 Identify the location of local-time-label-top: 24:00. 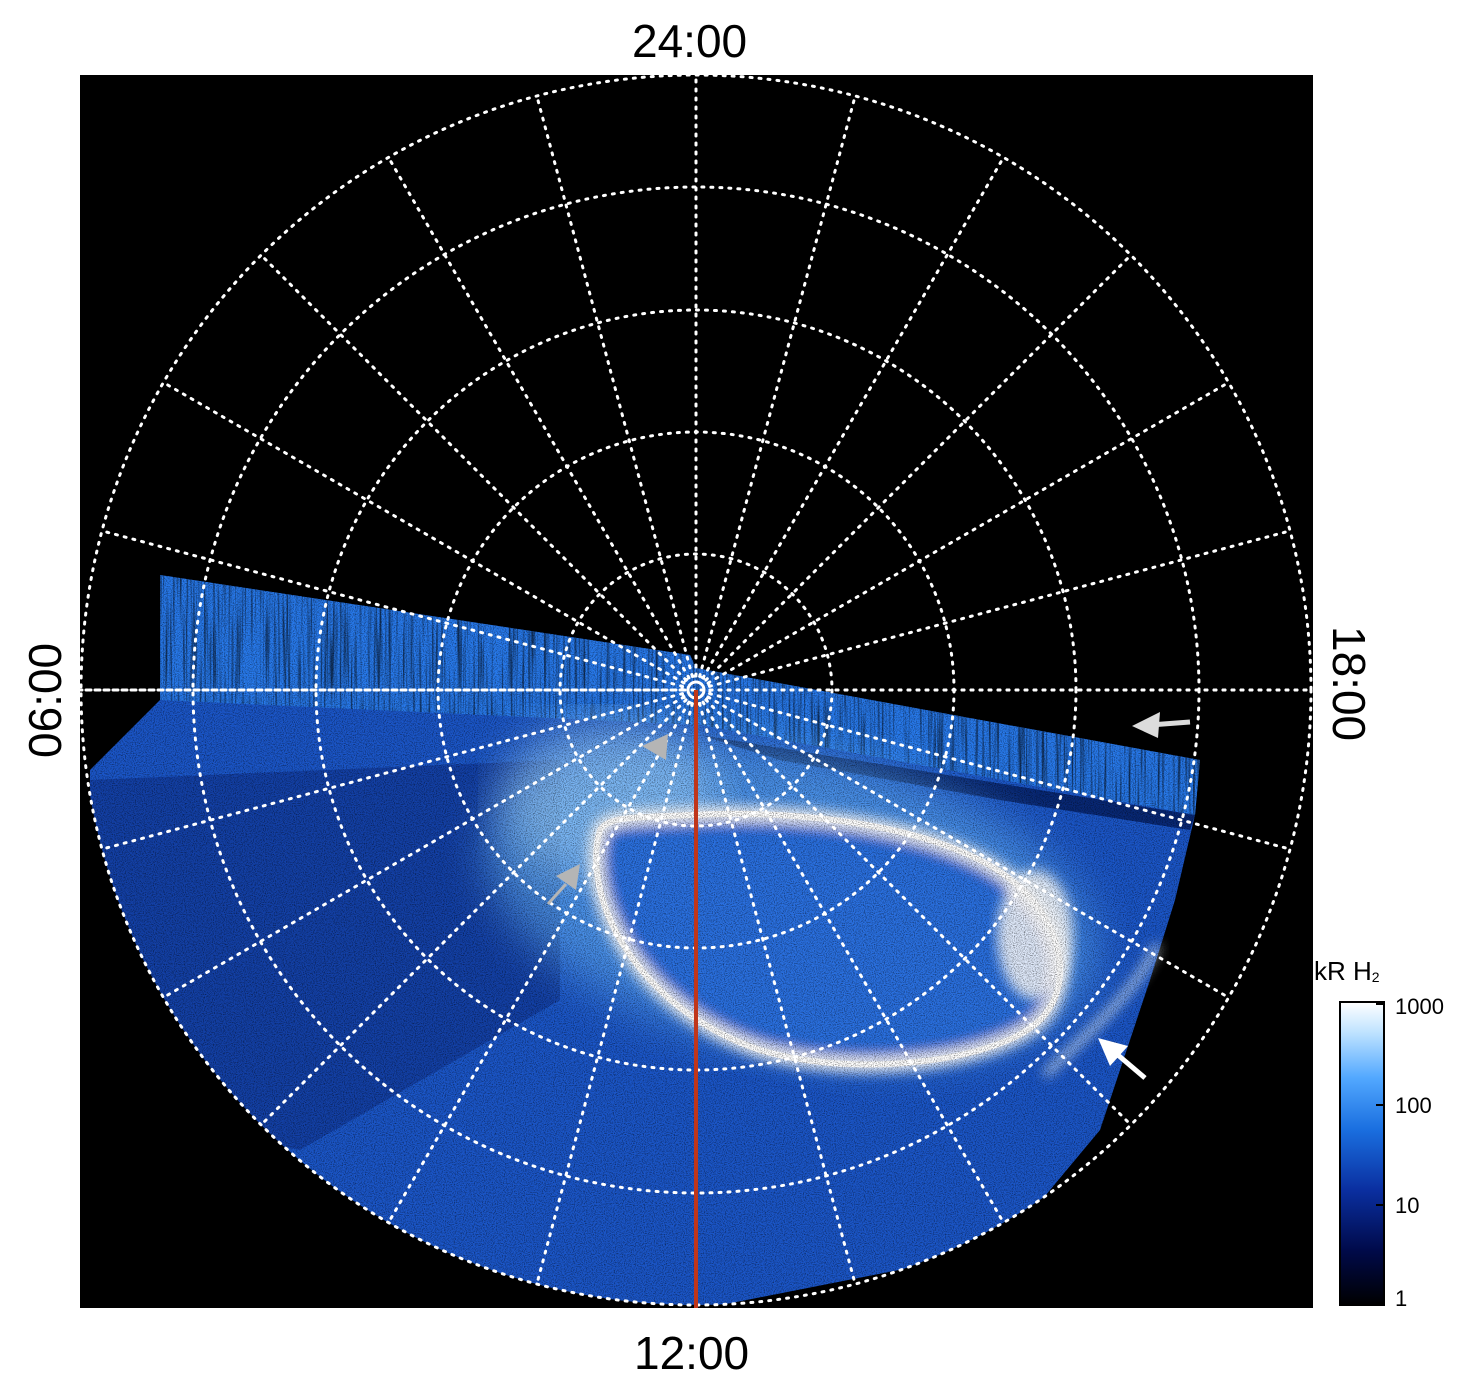
(690, 41).